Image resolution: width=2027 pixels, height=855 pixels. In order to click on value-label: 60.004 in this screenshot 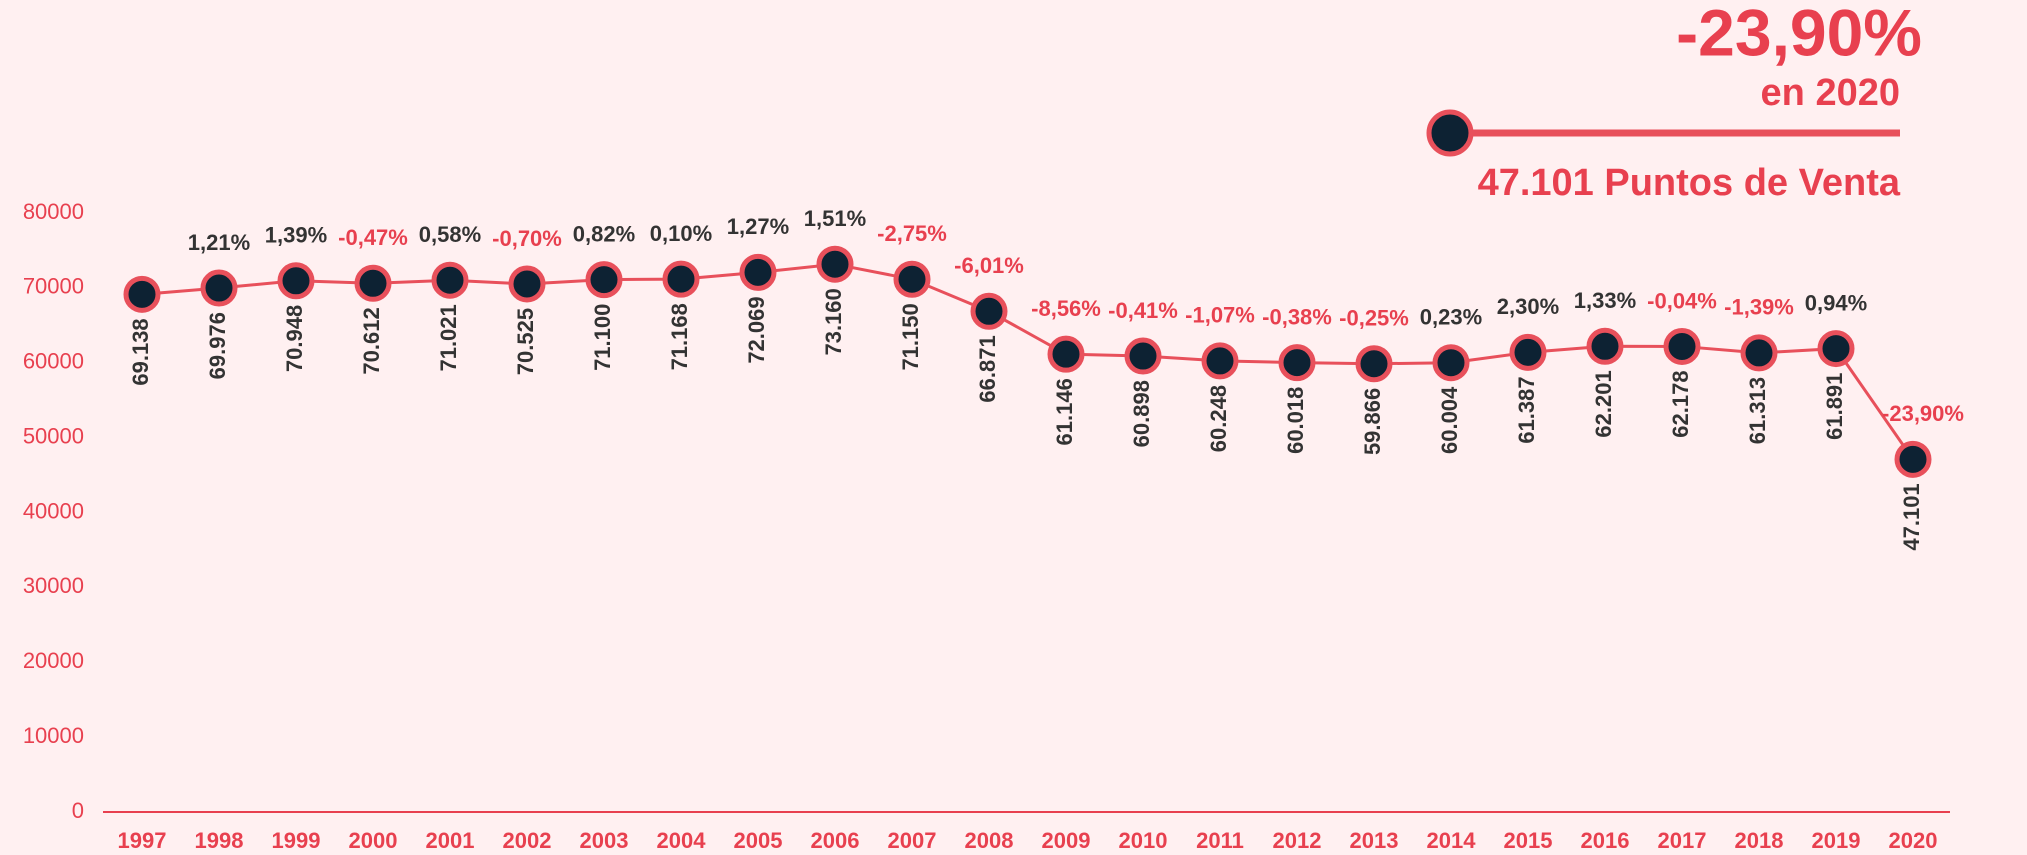, I will do `click(1449, 420)`.